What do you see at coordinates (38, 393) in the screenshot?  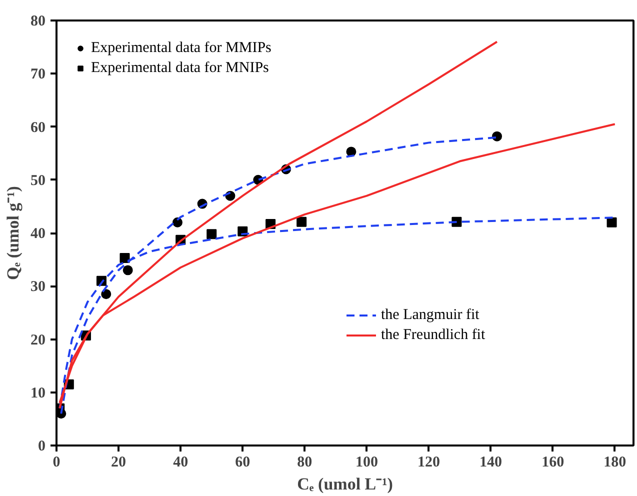 I see `y-tick-label: 10` at bounding box center [38, 393].